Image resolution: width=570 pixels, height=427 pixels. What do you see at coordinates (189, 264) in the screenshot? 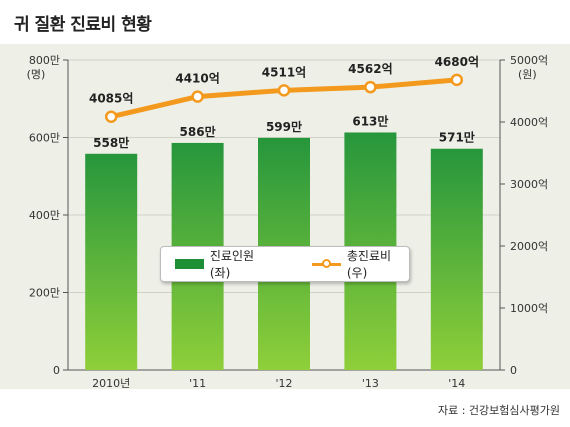
I see `legend-bar-swatch` at bounding box center [189, 264].